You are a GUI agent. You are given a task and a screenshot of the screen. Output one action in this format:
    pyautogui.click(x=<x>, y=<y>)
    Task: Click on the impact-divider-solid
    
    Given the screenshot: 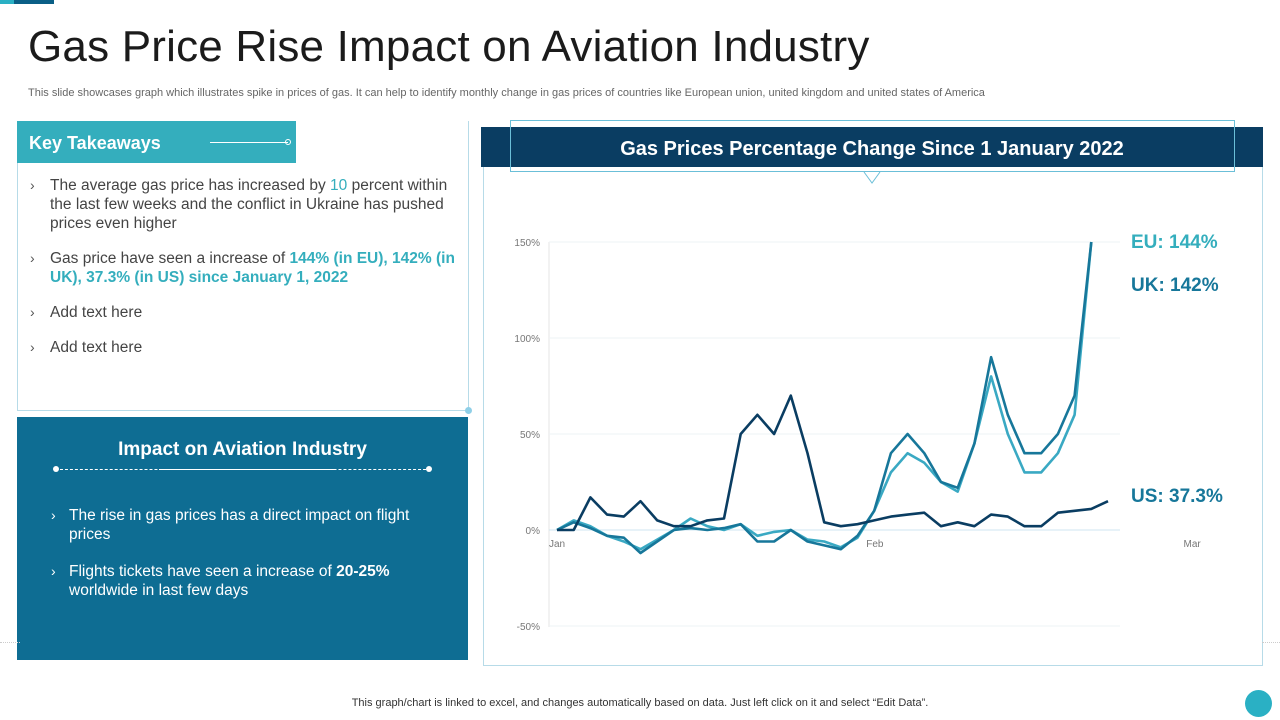 What is the action you would take?
    pyautogui.click(x=247, y=469)
    